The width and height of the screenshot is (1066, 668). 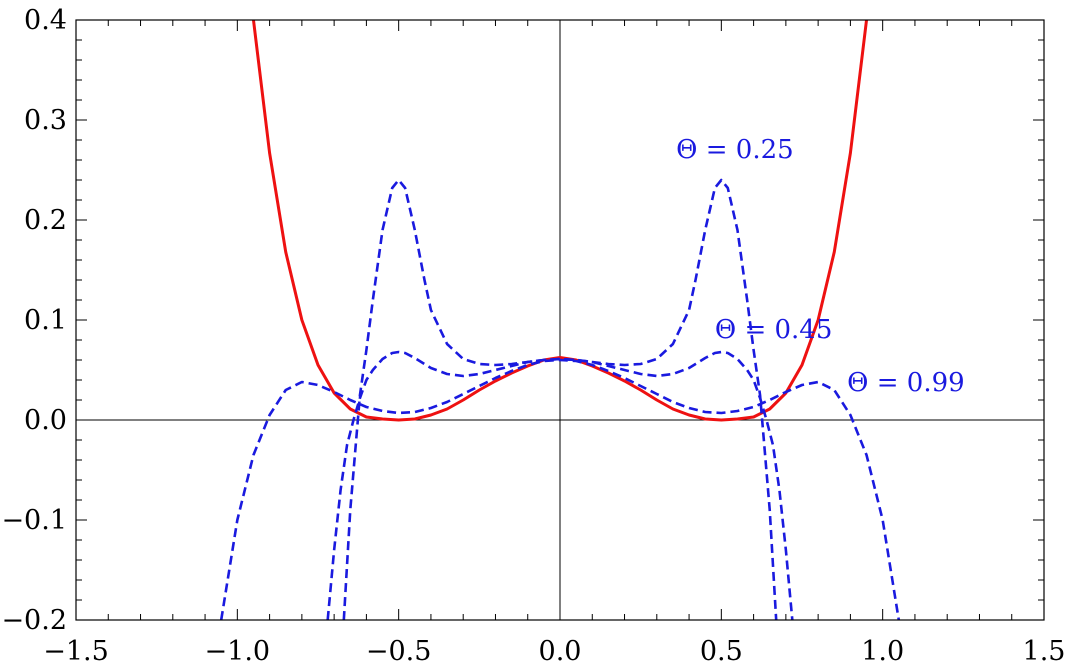 I want to click on y-tick-label: 0.2, so click(x=45, y=220).